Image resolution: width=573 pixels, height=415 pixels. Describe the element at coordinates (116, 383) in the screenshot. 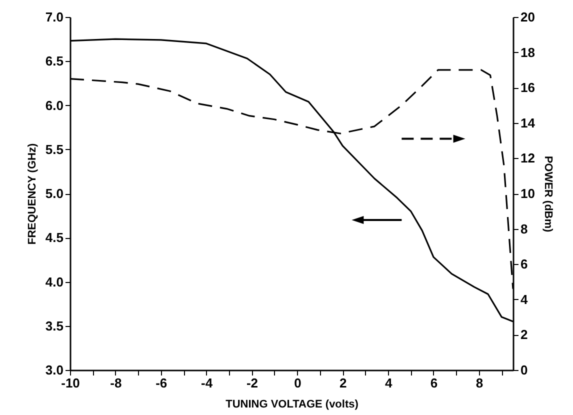

I see `x-tick-label: -8` at that location.